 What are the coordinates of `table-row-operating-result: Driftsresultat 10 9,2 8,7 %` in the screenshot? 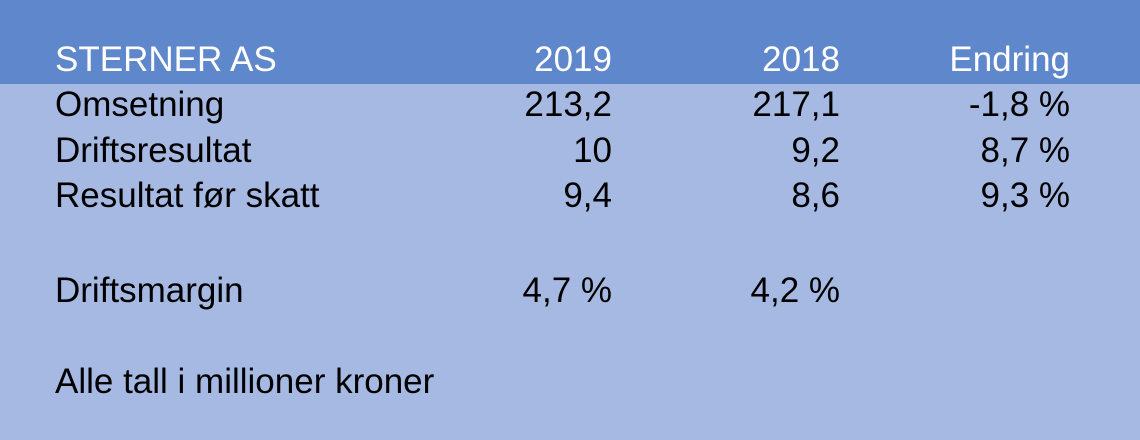 It's located at (570, 151).